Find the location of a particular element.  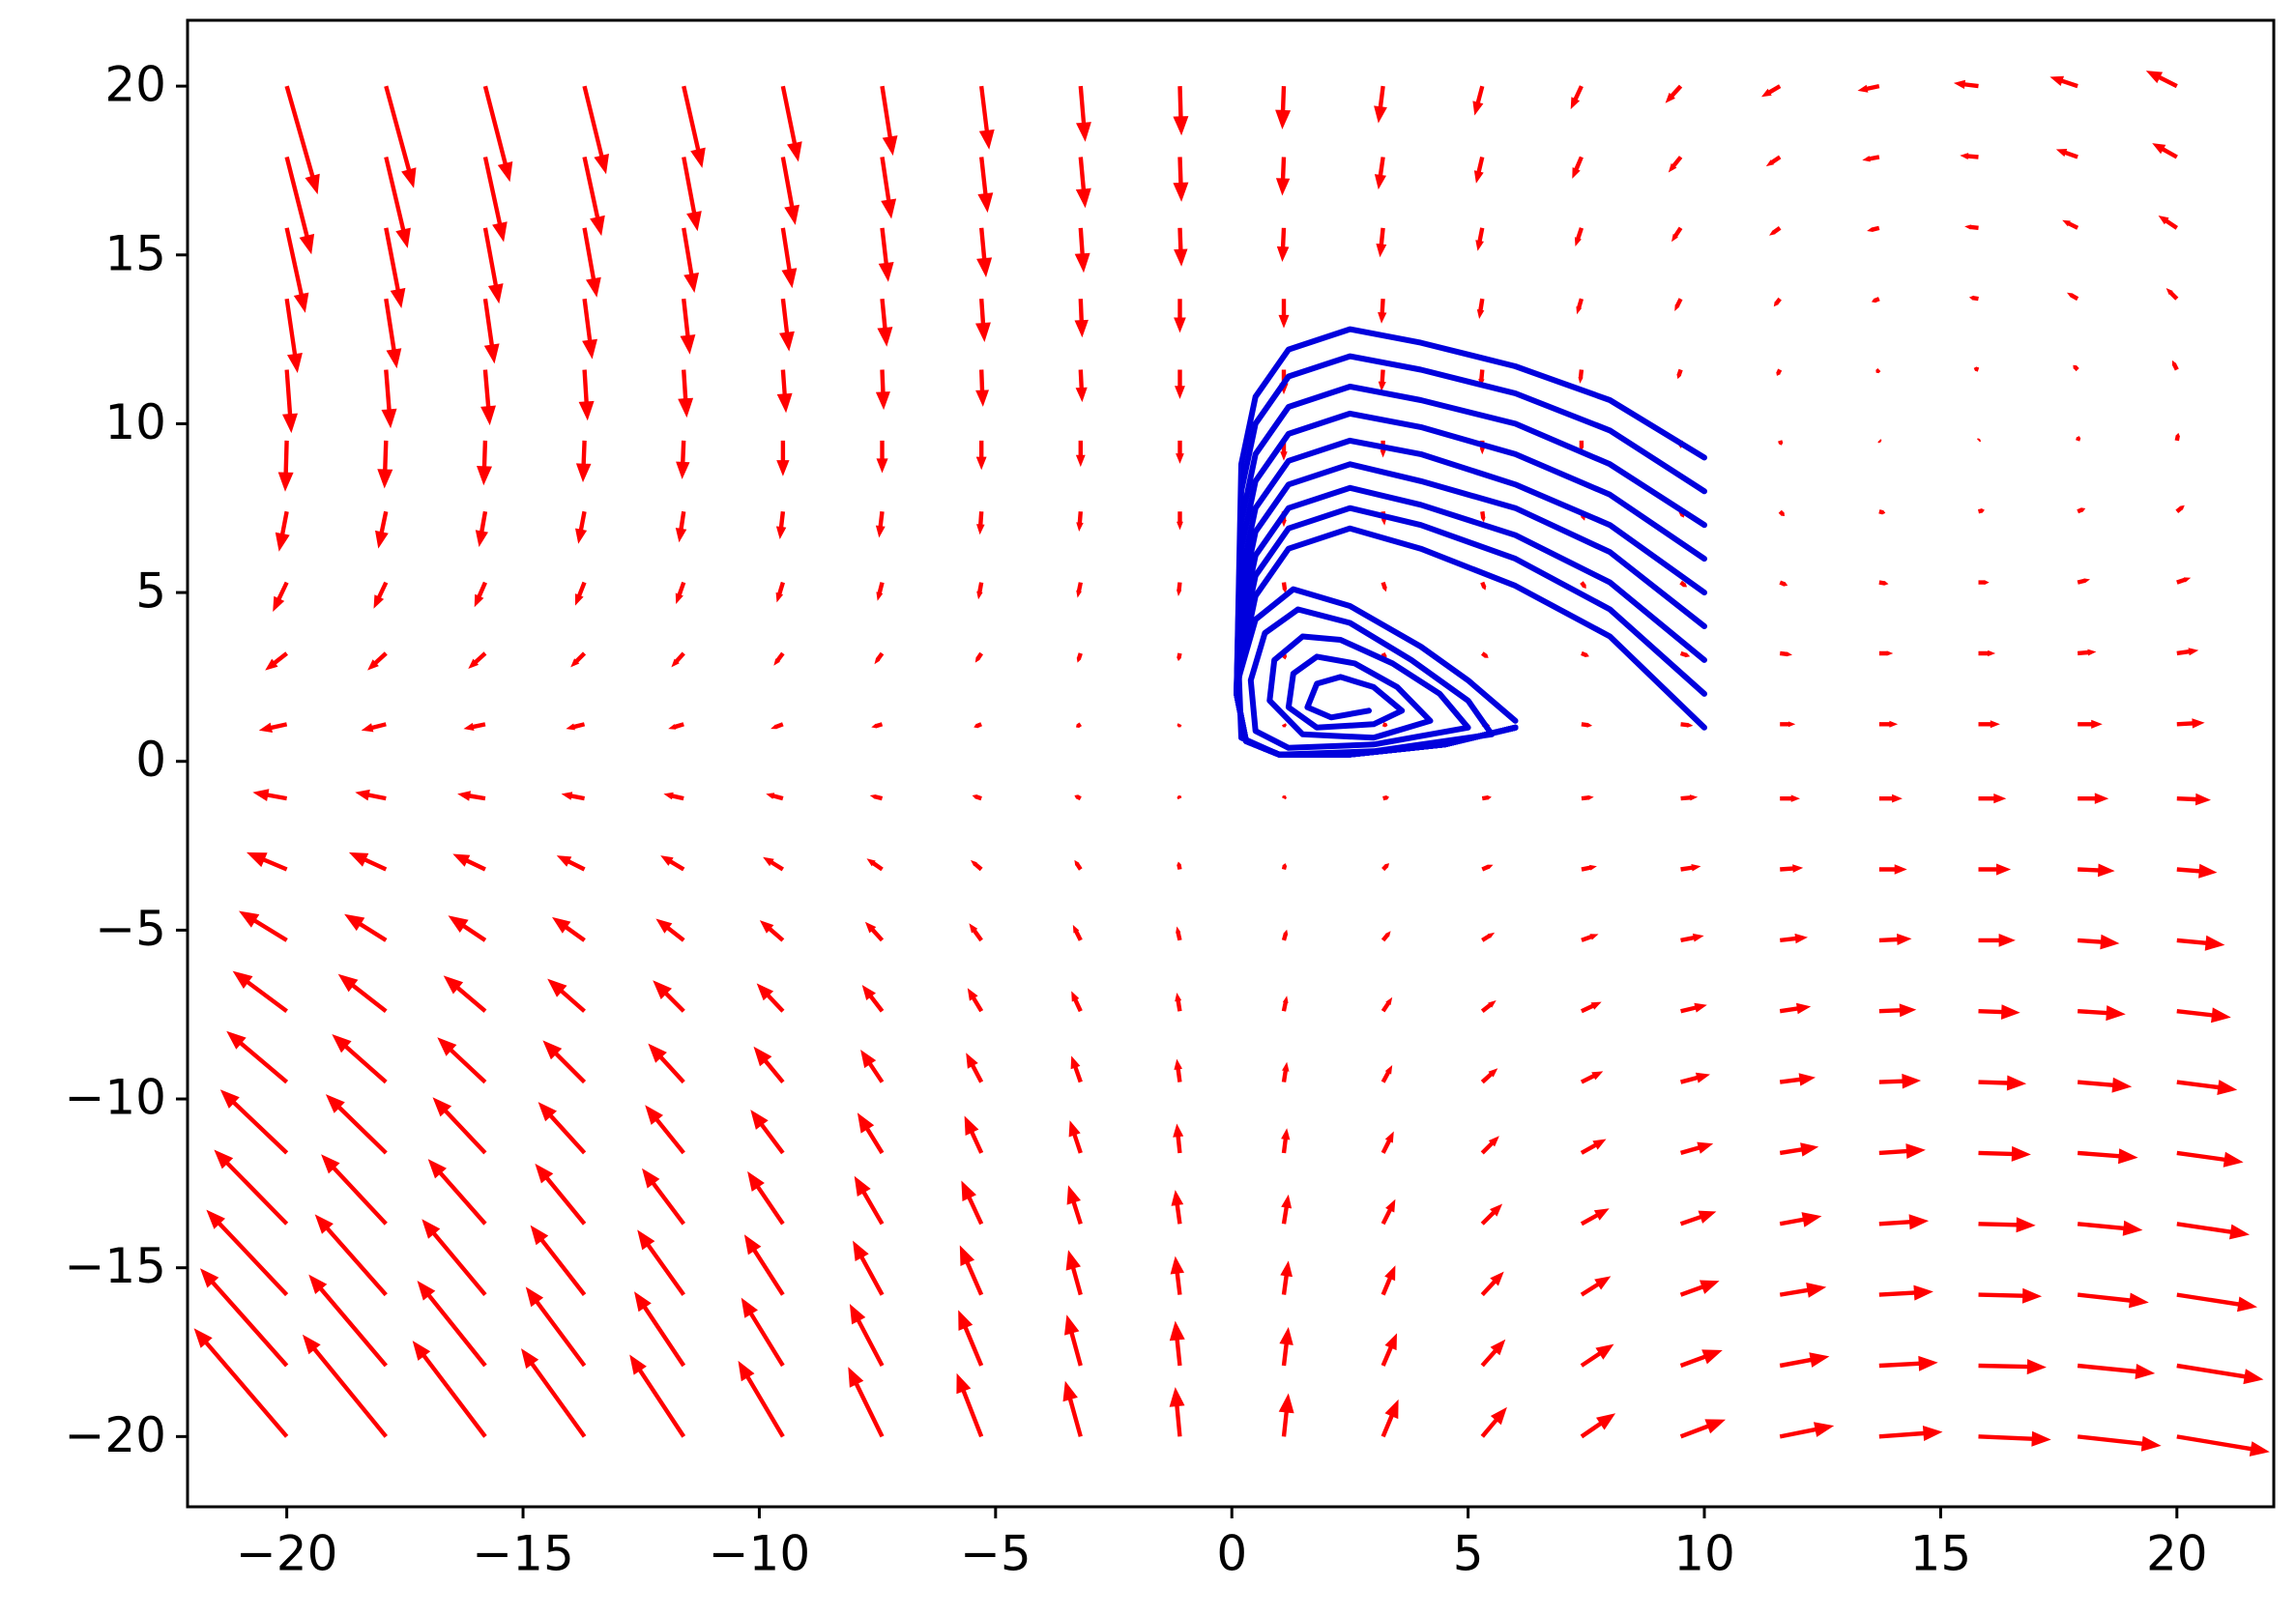

x-tick-label: 0 is located at coordinates (1231, 1554).